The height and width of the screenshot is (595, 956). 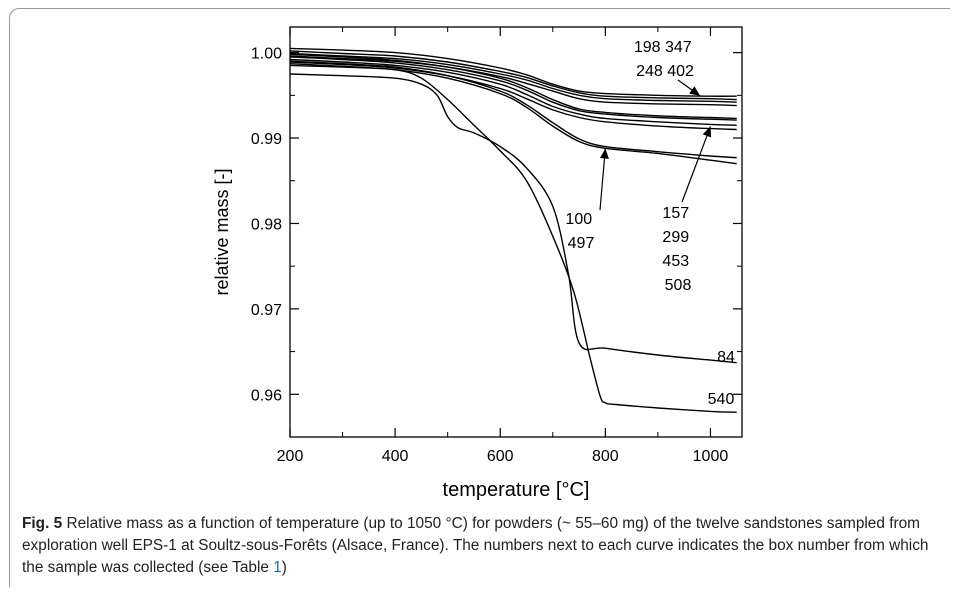 I want to click on annotation-157-508: 157 299 453 508, so click(x=677, y=249).